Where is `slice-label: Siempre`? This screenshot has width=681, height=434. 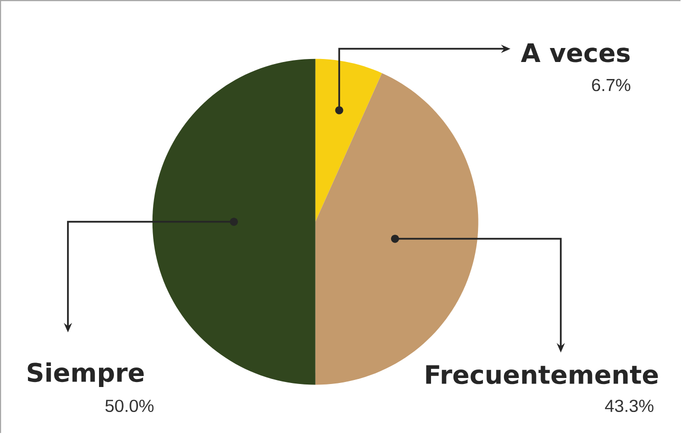
slice-label: Siempre is located at coordinates (86, 375).